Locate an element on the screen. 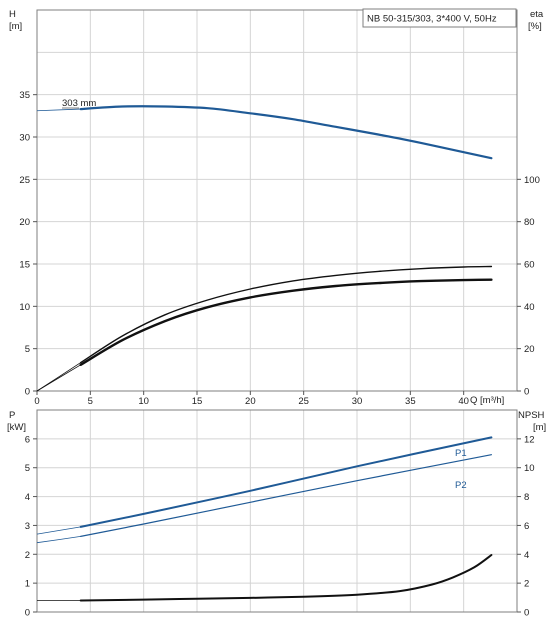 Image resolution: width=558 pixels, height=625 pixels. bottom-y-left-tick-label: 2 is located at coordinates (27, 555).